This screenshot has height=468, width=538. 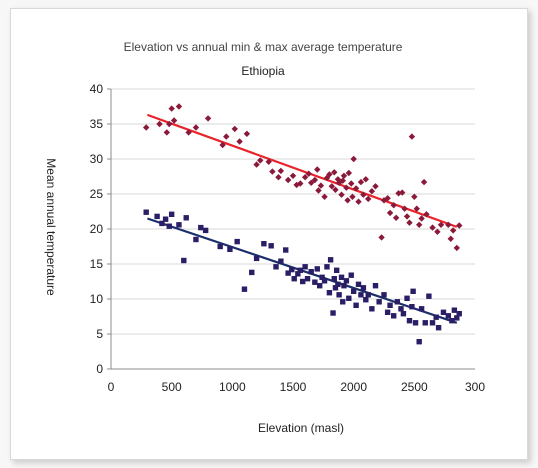 What do you see at coordinates (475, 387) in the screenshot?
I see `x-tick-label: 300` at bounding box center [475, 387].